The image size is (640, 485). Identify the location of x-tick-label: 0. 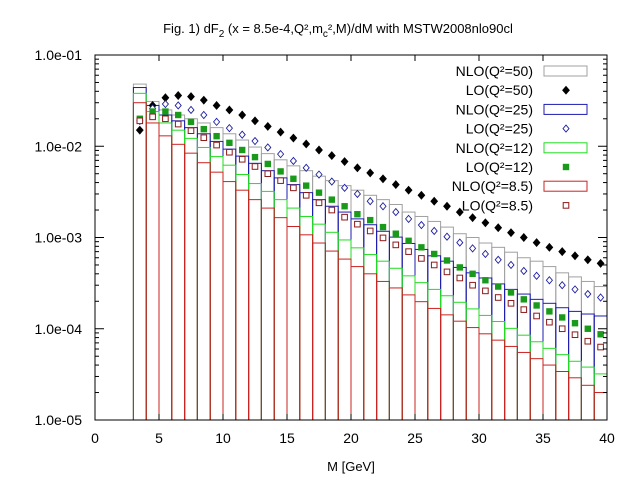
(95, 438).